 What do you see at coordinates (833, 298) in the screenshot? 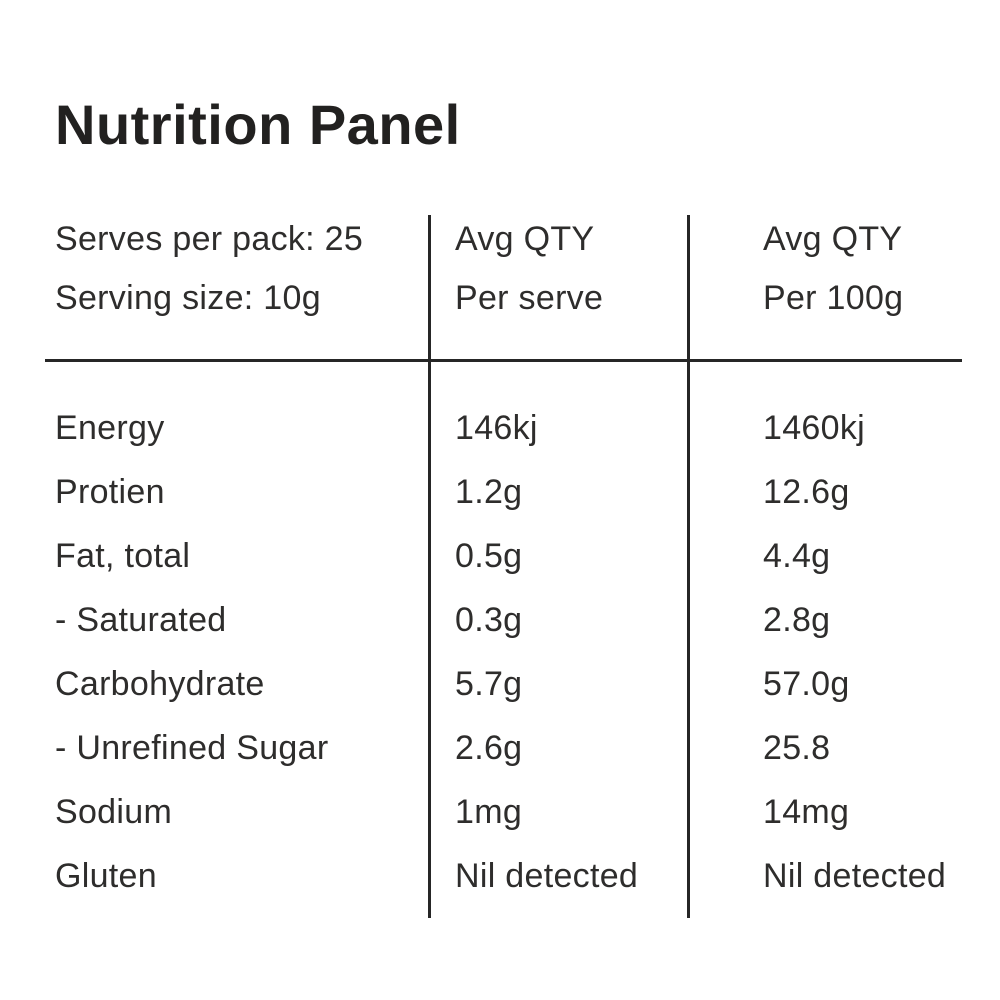
I see `per-100g-column-header-line2: Per 100g` at bounding box center [833, 298].